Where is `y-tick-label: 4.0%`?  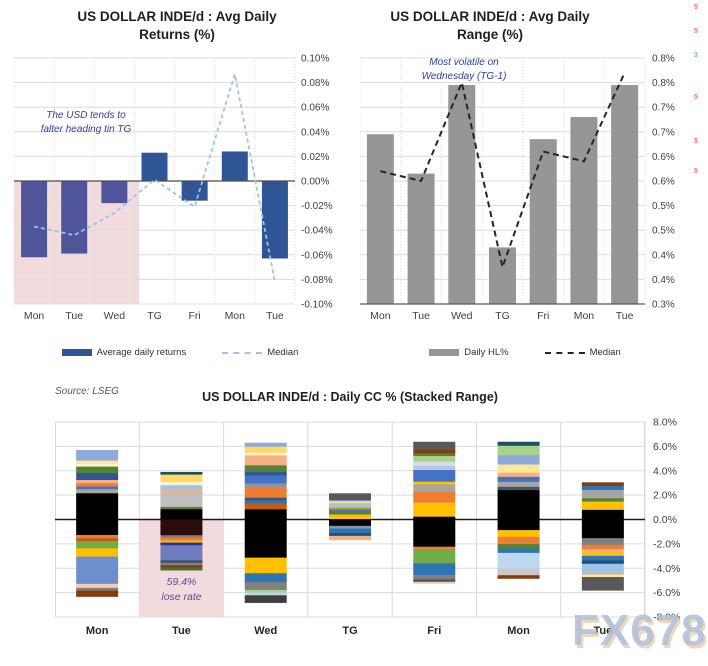 y-tick-label: 4.0% is located at coordinates (665, 471).